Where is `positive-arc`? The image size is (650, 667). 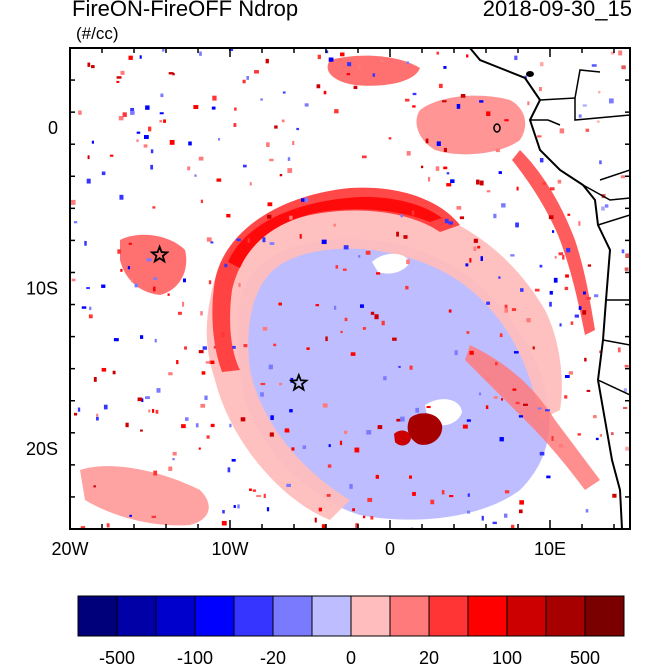 positive-arc is located at coordinates (336, 279).